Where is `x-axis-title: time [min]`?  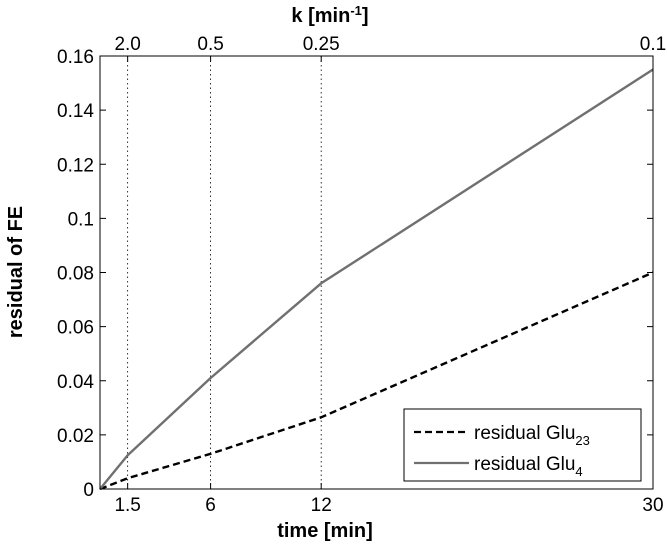
x-axis-title: time [min] is located at coordinates (325, 531).